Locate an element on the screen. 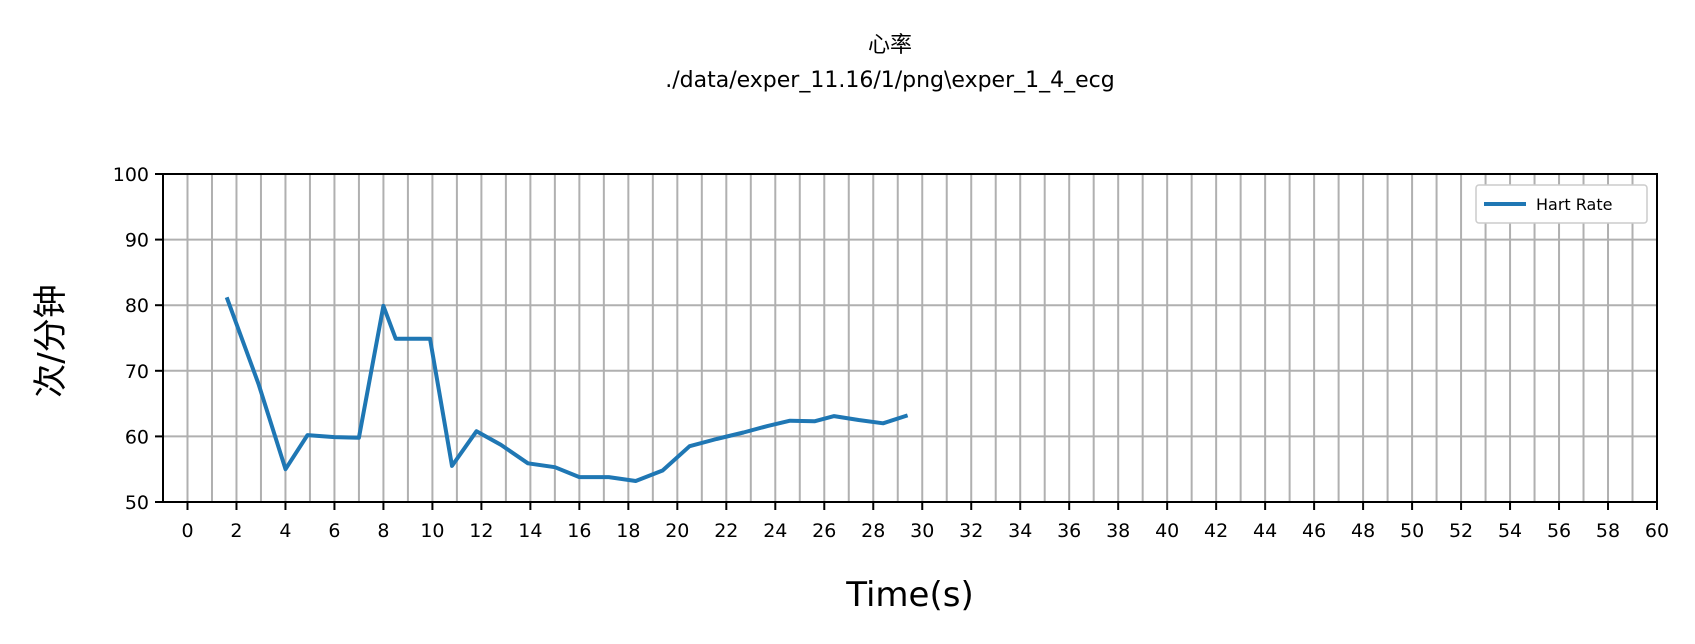 The image size is (1695, 644). x-tick-label: 56 is located at coordinates (1559, 531).